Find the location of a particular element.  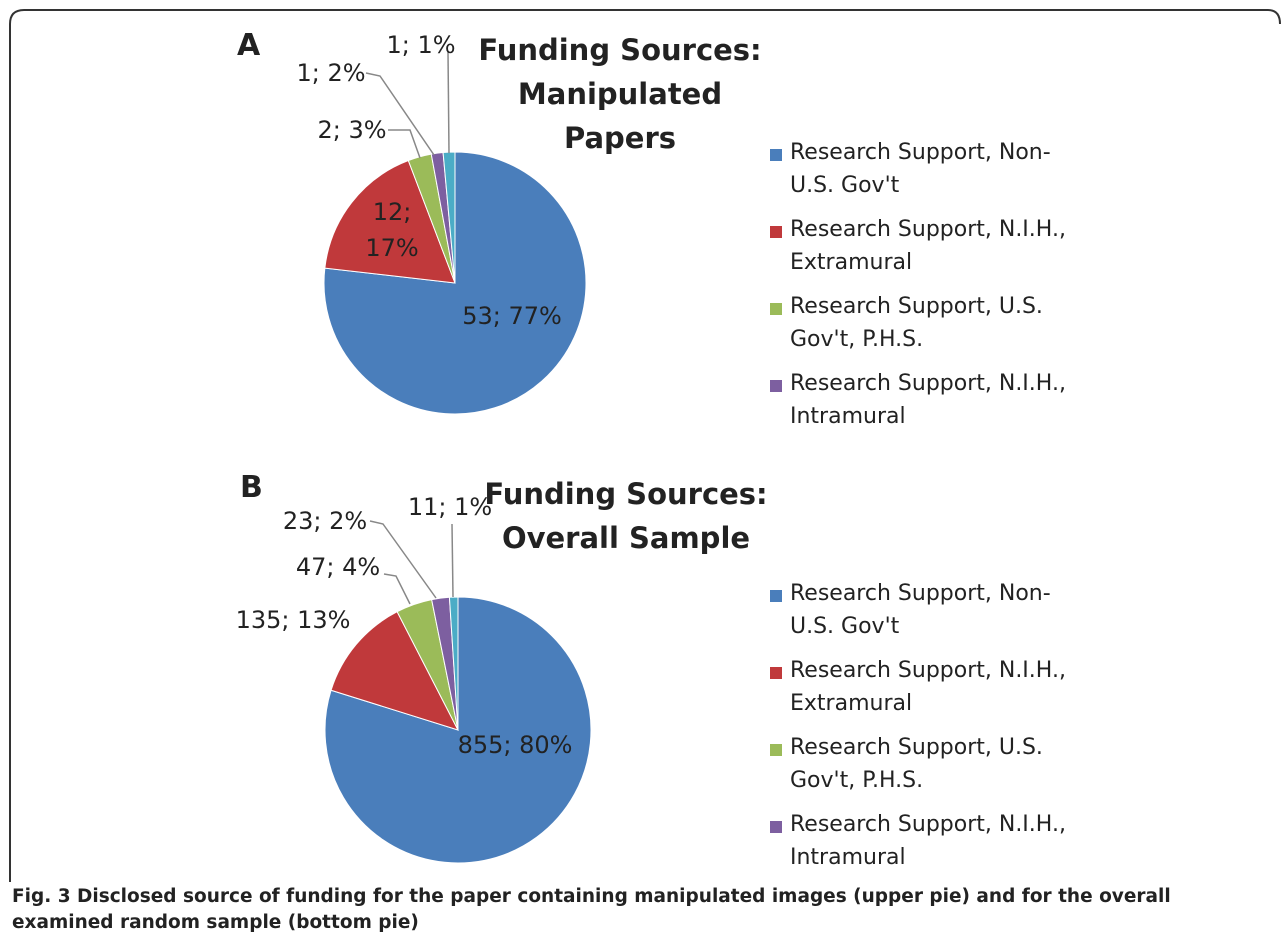

data-label: 53; 77% is located at coordinates (512, 316).